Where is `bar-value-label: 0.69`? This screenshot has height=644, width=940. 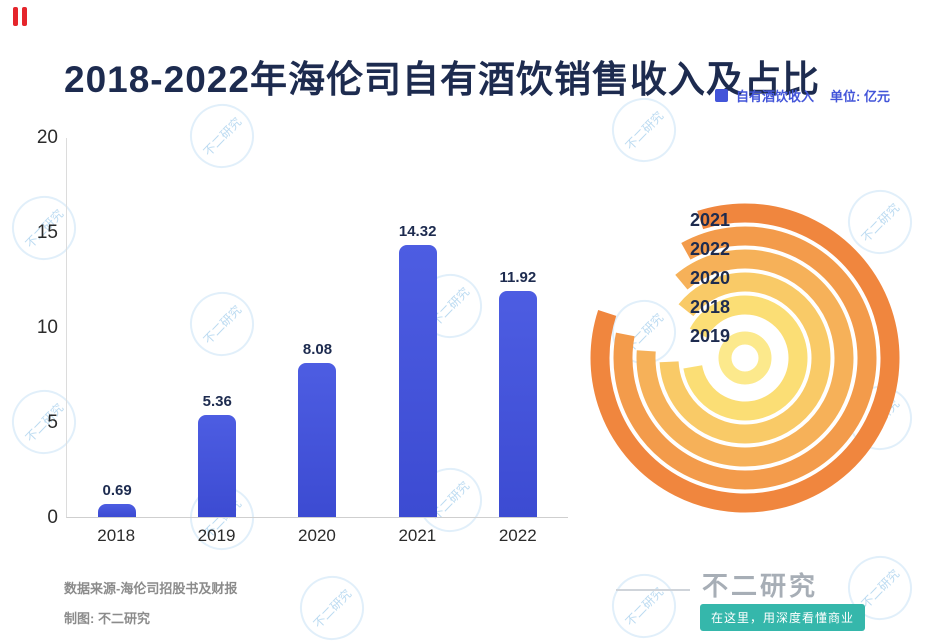 bar-value-label: 0.69 is located at coordinates (117, 490).